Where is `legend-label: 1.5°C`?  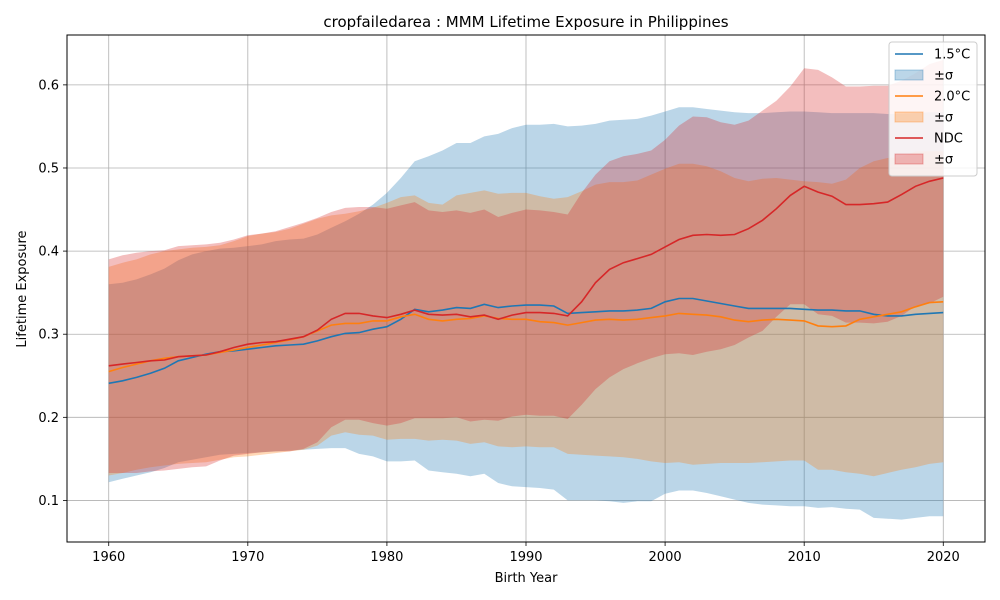 legend-label: 1.5°C is located at coordinates (952, 55).